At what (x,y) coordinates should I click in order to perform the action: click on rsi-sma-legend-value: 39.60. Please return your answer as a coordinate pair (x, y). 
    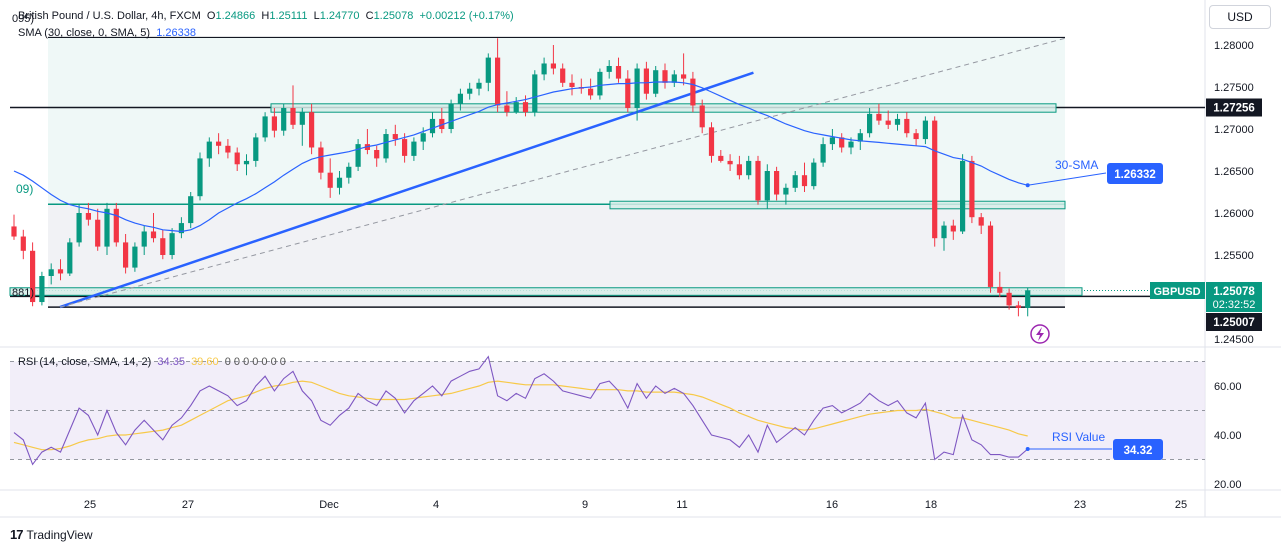
    Looking at the image, I should click on (205, 362).